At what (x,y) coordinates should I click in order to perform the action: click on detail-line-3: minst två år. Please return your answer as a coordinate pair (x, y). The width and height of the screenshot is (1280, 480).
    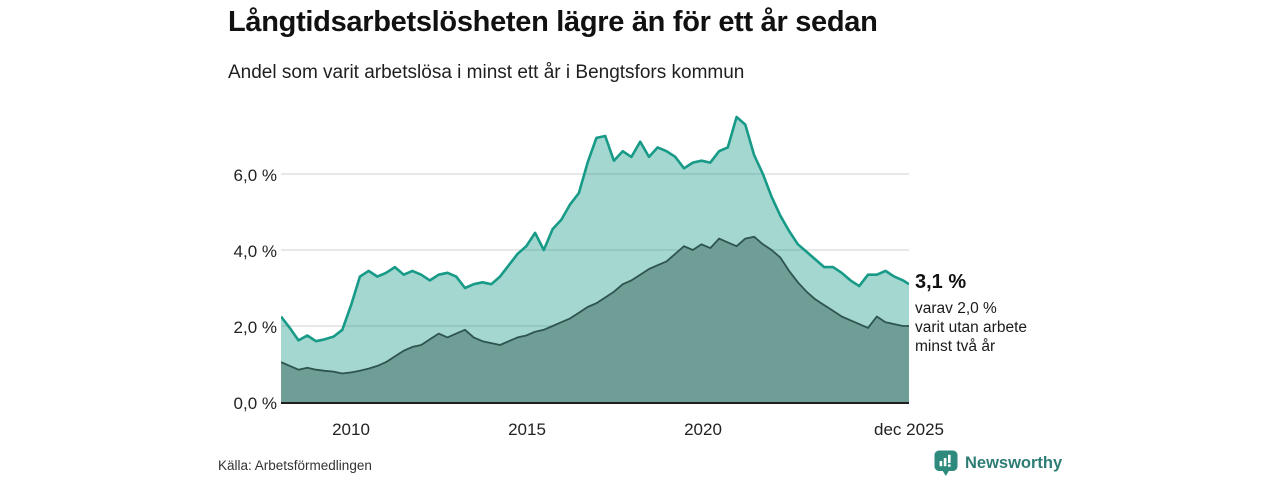
    Looking at the image, I should click on (955, 346).